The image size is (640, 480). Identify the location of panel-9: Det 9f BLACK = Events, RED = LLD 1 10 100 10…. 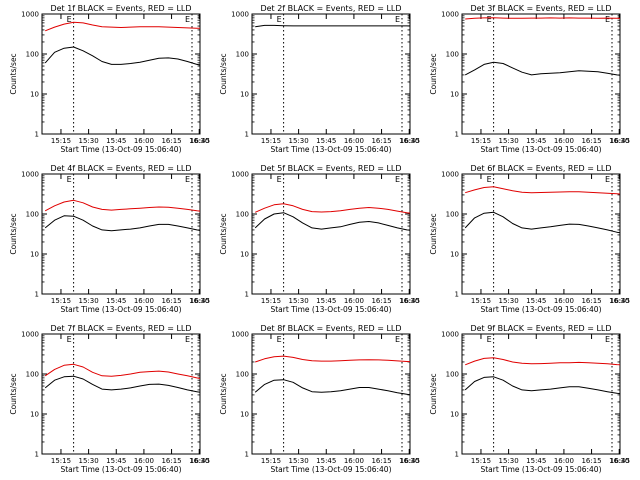
(529, 399).